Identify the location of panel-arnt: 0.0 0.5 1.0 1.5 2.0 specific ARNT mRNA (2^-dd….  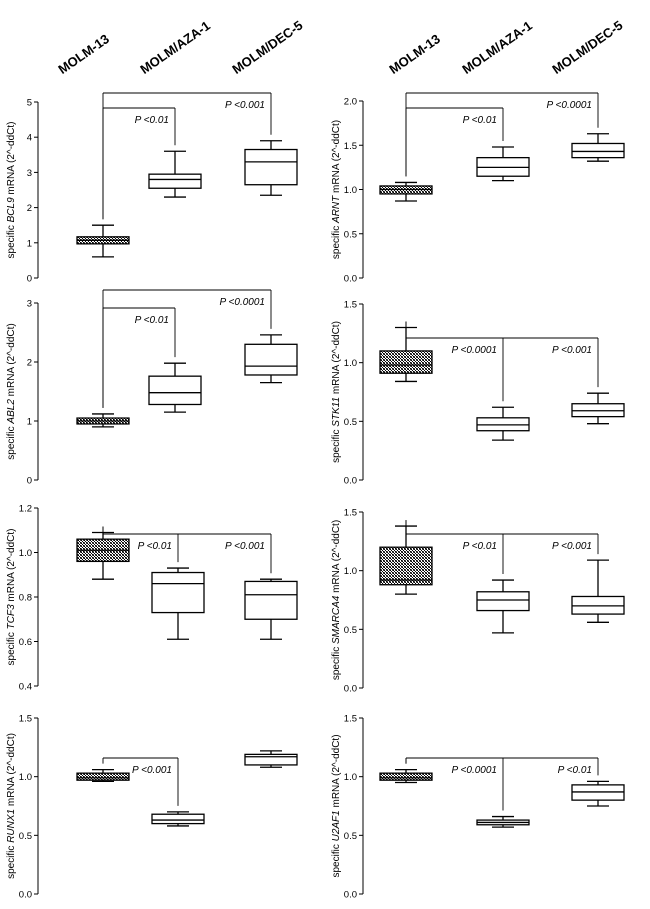
(478, 188).